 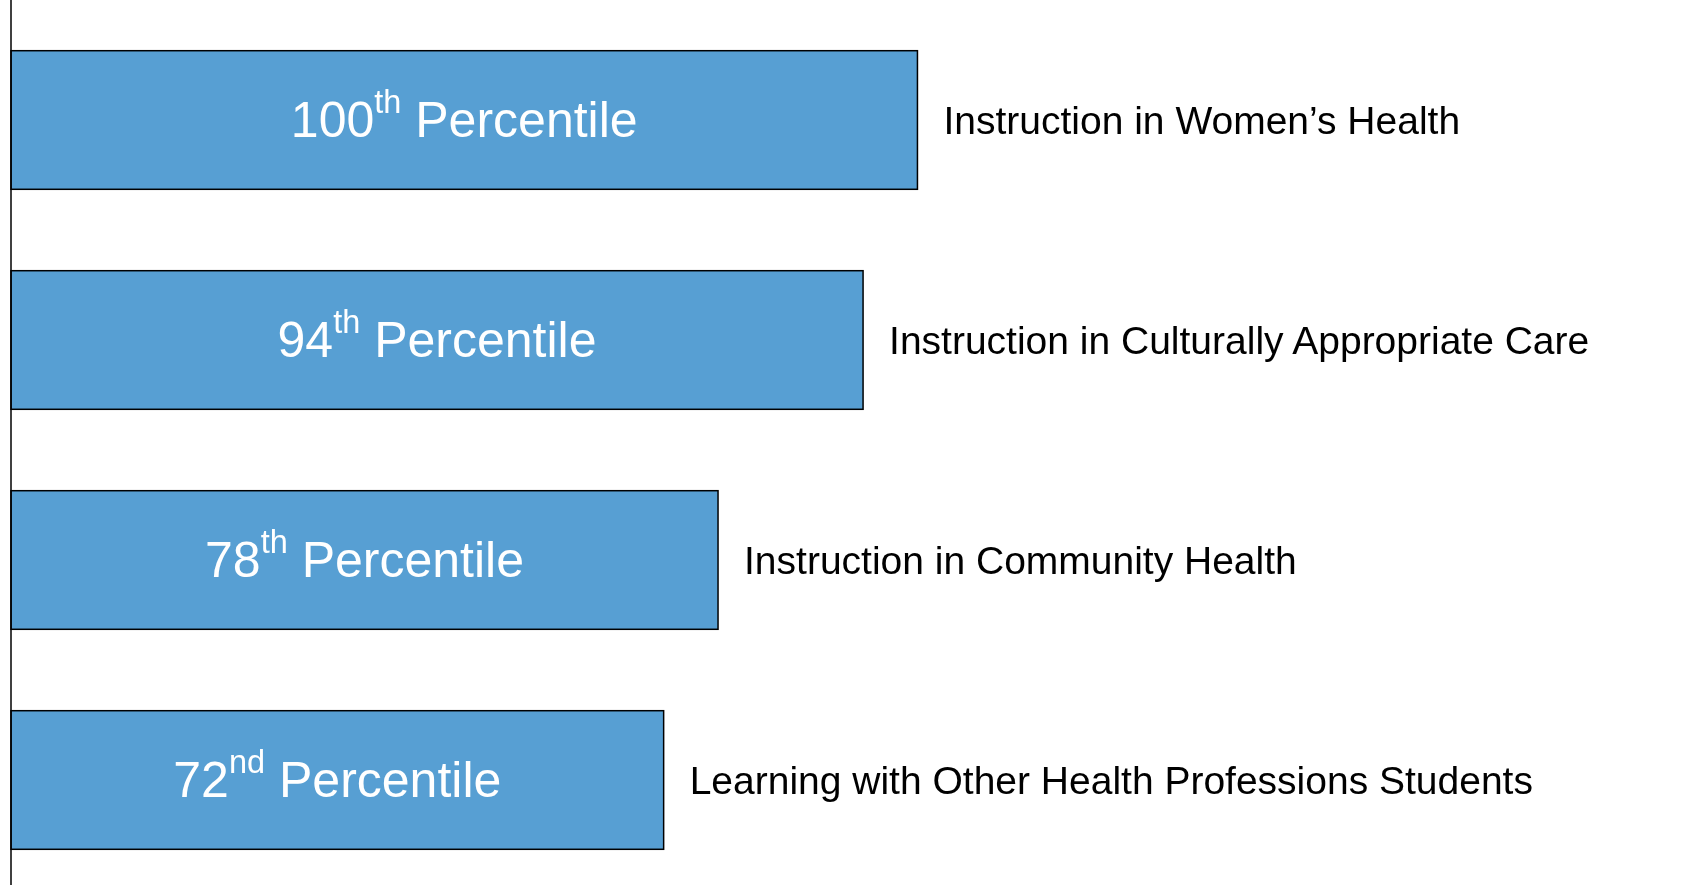 What do you see at coordinates (464, 116) in the screenshot?
I see `data-label: 100$^{th}$ Percentile` at bounding box center [464, 116].